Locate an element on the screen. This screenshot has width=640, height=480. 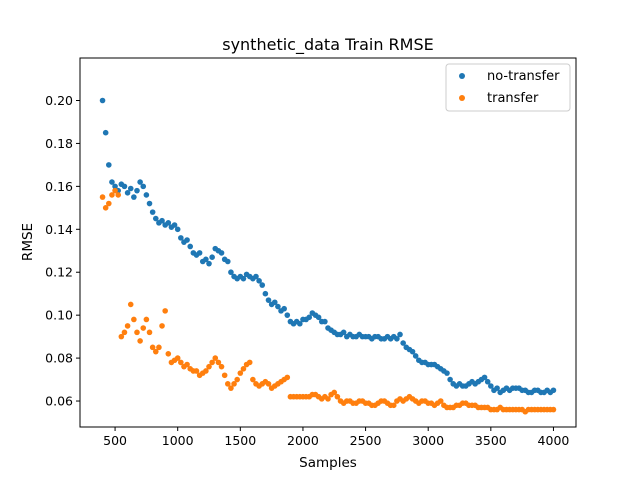
y-tick-label: 0.20 is located at coordinates (59, 100).